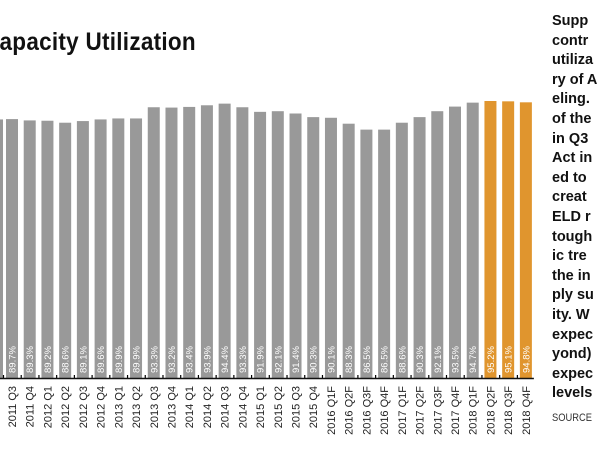 The width and height of the screenshot is (600, 450). I want to click on x-tick-label: 2013 Q4, so click(172, 407).